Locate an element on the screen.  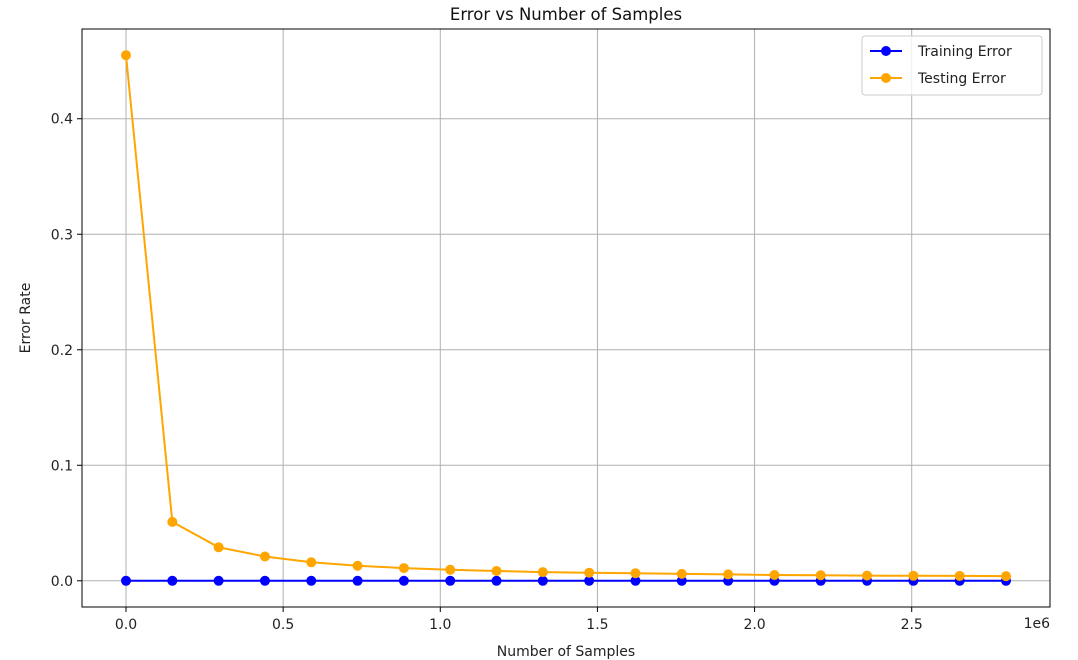
x-tick-label: 2.0 is located at coordinates (754, 625).